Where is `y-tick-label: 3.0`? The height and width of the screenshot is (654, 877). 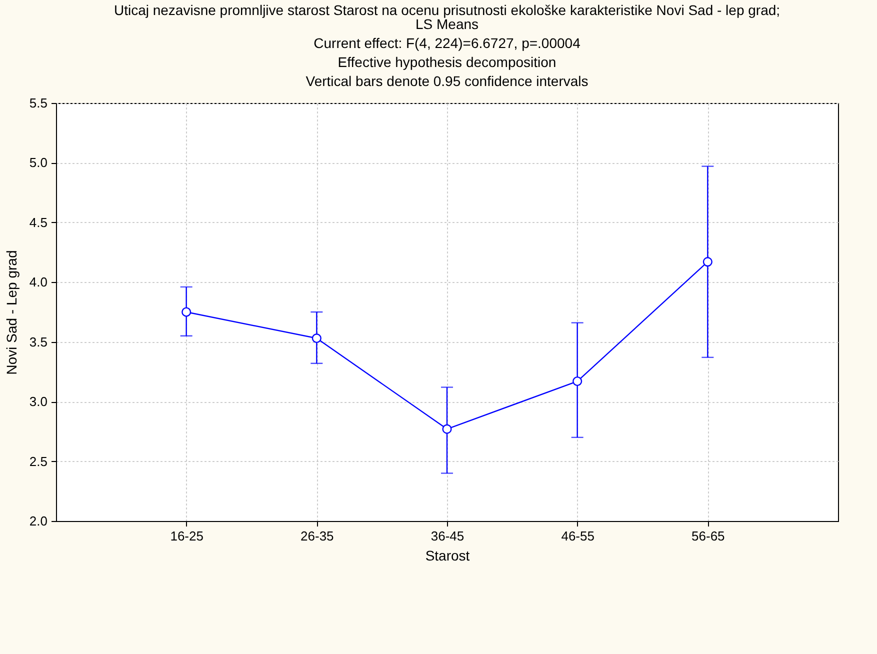
y-tick-label: 3.0 is located at coordinates (38, 402).